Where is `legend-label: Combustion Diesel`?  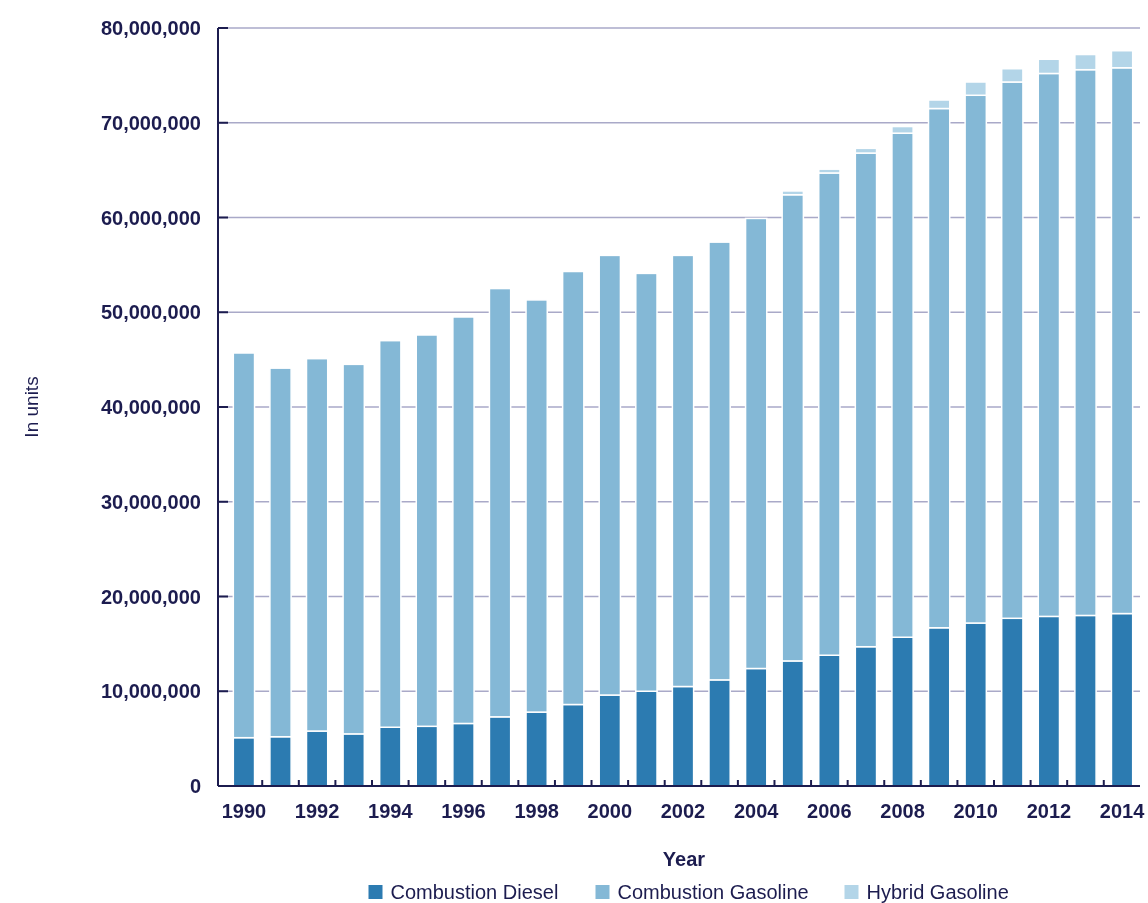 legend-label: Combustion Diesel is located at coordinates (474, 892).